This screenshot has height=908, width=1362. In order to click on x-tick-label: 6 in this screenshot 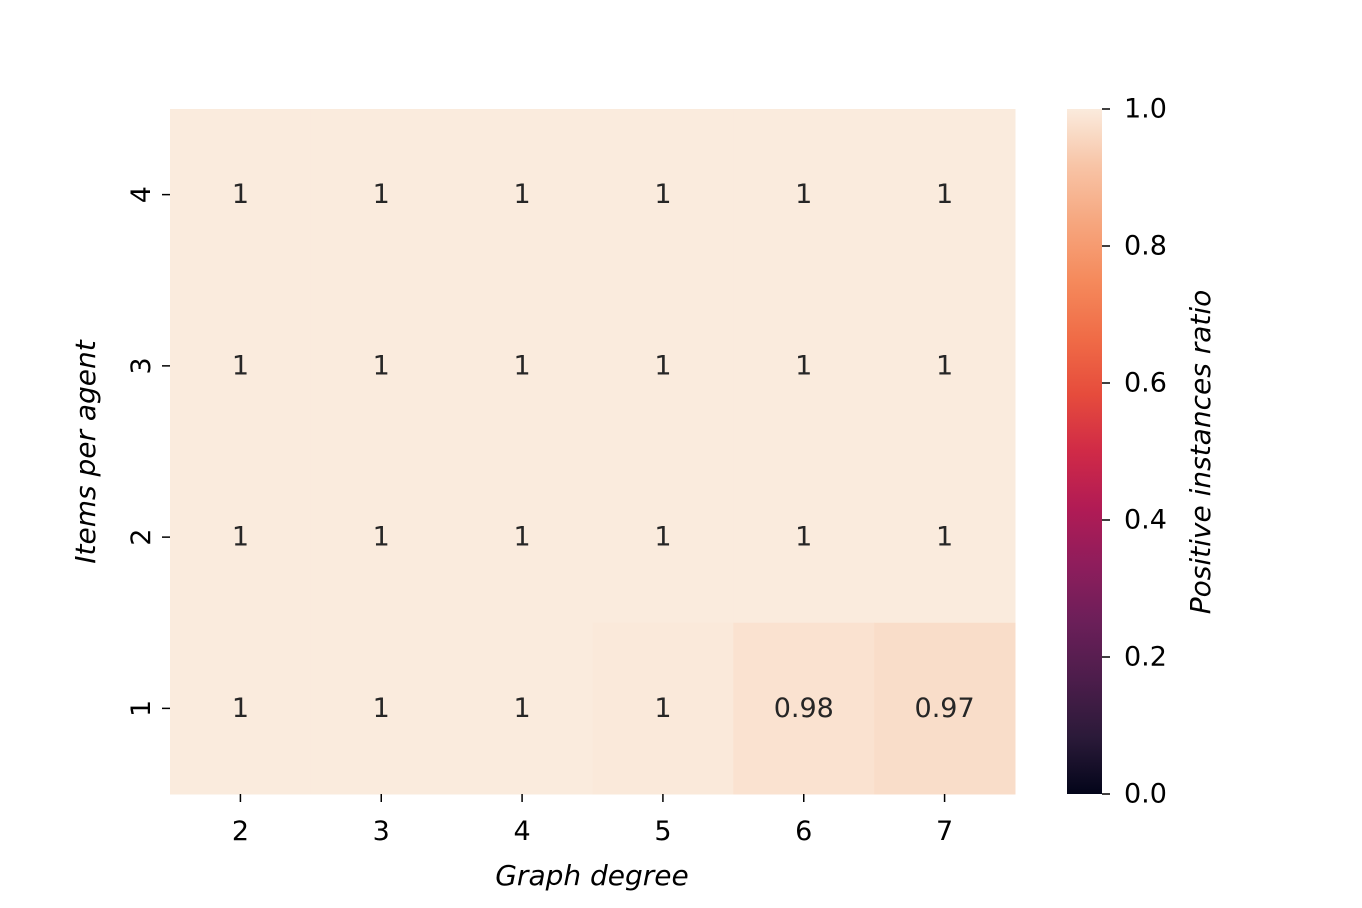, I will do `click(803, 831)`.